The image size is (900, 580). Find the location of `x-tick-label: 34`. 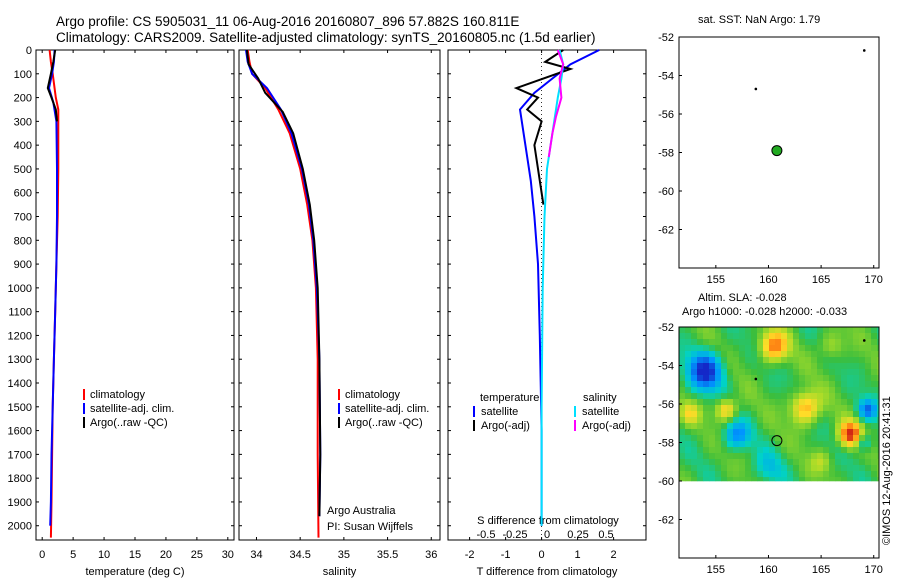

x-tick-label: 34 is located at coordinates (256, 555).